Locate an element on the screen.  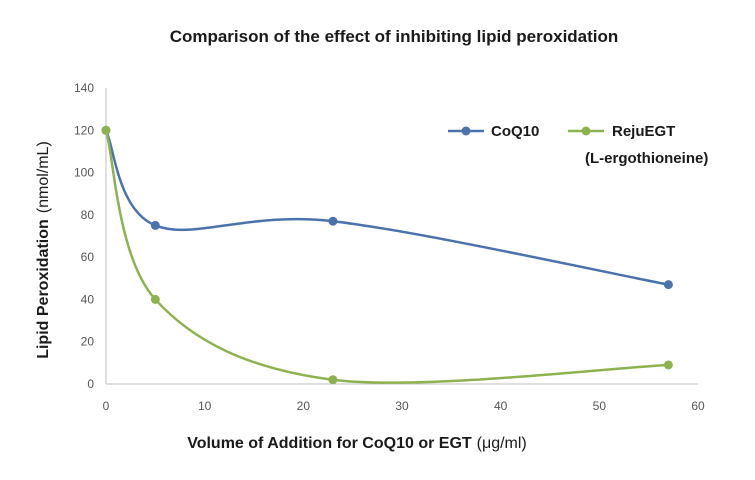
y-axis-title: Lipid Peroxidation (nmol/mL) is located at coordinates (43, 250).